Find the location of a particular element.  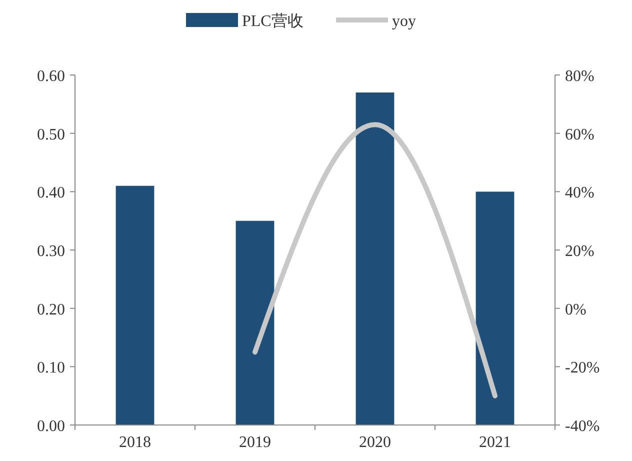

y-tick-label: 0.40 is located at coordinates (51, 193).